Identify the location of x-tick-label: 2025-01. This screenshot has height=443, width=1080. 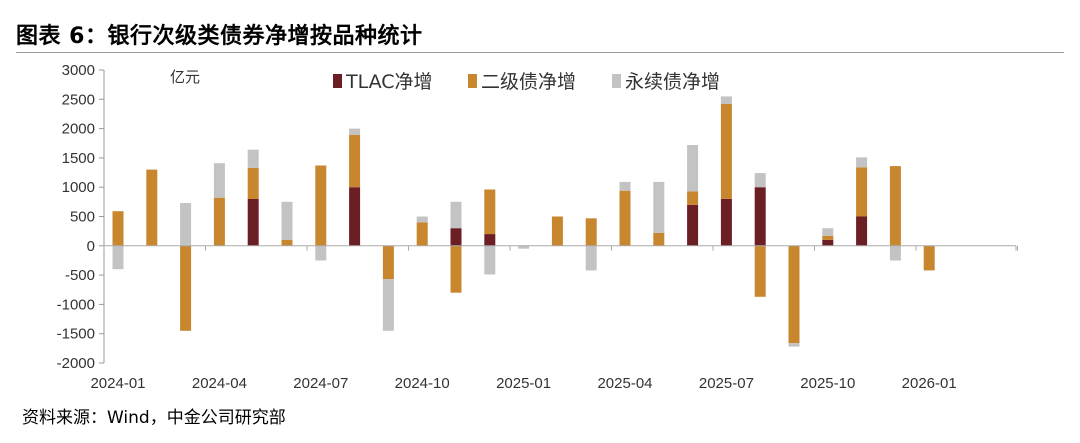
(523, 383).